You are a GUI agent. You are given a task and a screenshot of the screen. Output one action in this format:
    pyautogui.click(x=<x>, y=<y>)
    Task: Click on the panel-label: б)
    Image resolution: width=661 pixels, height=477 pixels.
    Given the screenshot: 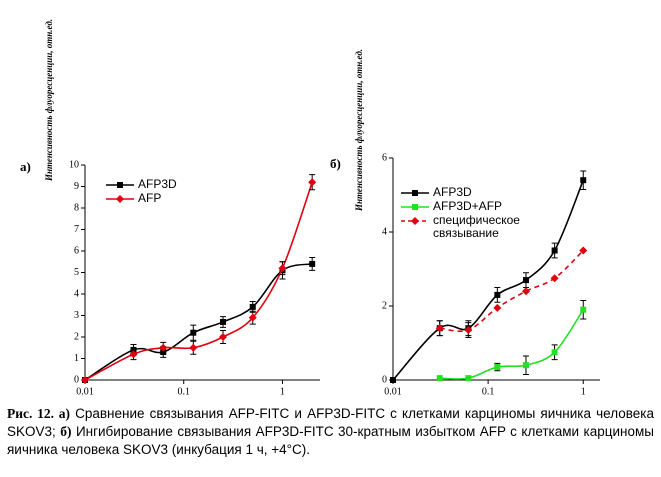 What is the action you would take?
    pyautogui.click(x=335, y=163)
    